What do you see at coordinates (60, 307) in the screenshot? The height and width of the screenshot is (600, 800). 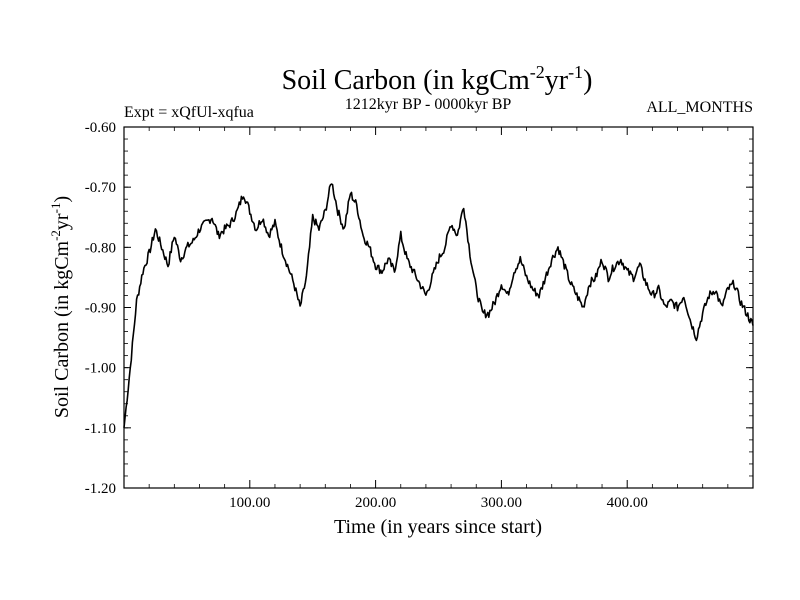 I see `y-axis-label: Soil Carbon (in kgCm-2yr-1)` at bounding box center [60, 307].